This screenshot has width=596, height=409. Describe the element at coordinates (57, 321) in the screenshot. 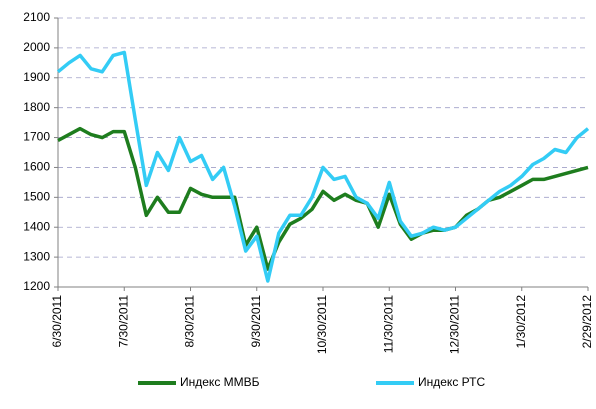

I see `x-tick-label: 6/30/2011` at that location.